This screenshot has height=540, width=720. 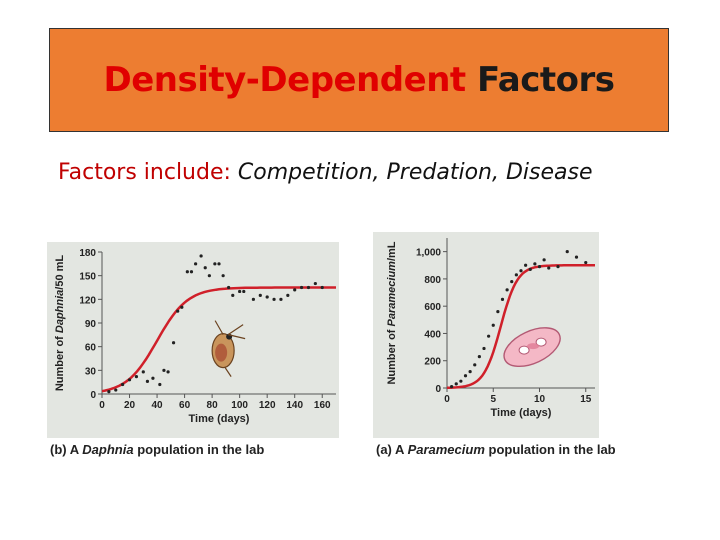 I want to click on y-label-suffix: /mL, so click(x=392, y=251).